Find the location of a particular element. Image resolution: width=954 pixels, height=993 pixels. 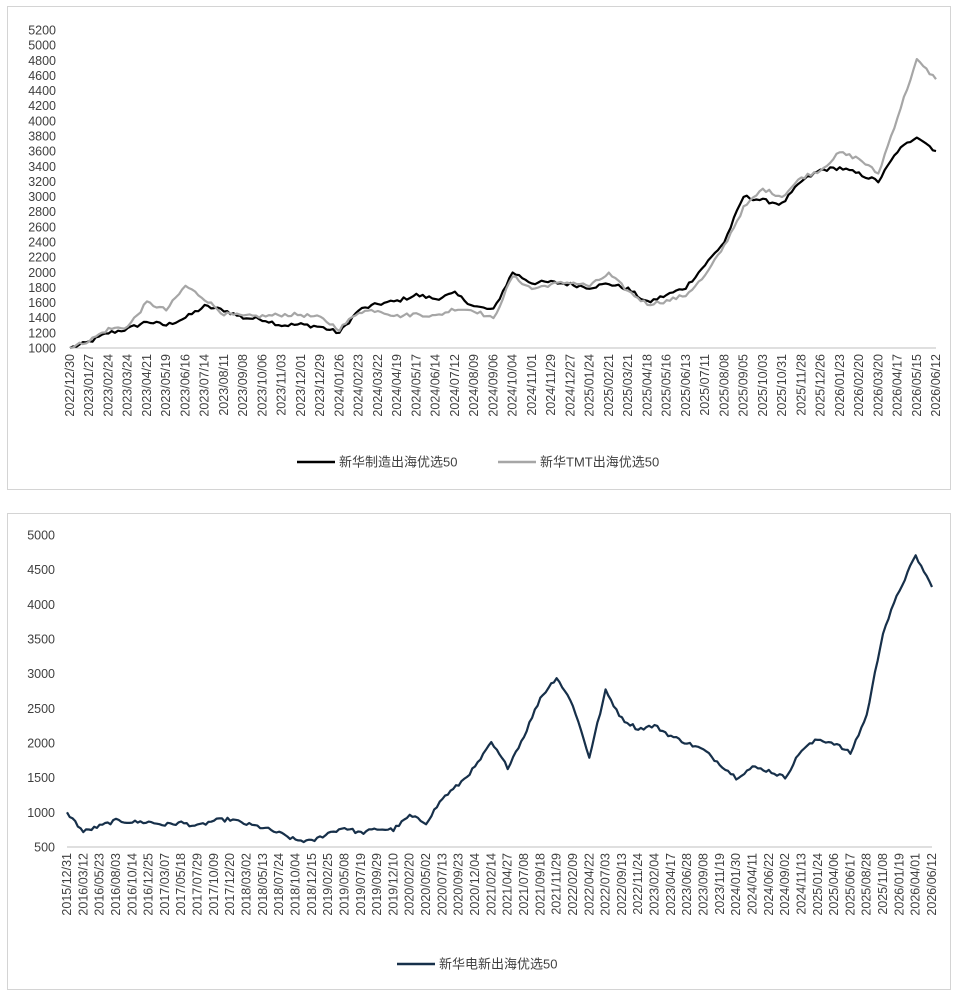

x-tick-label: 2023/03/24 is located at coordinates (128, 385).